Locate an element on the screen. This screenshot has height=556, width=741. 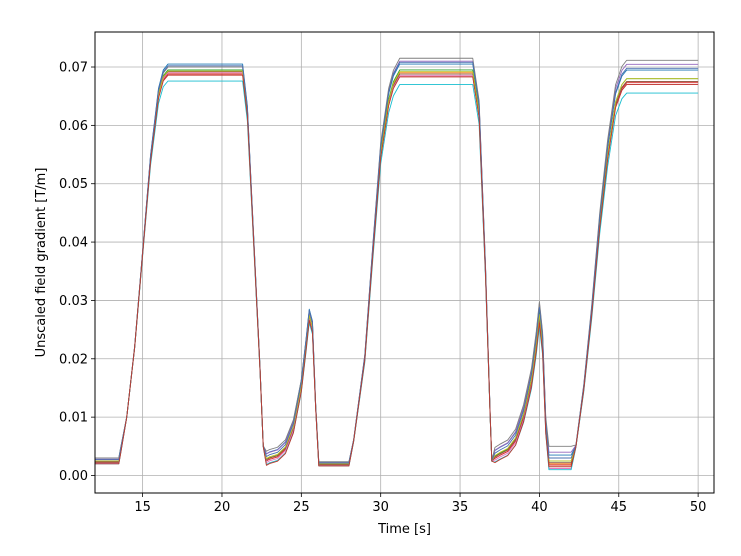
x-axis-label: Time [s] is located at coordinates (404, 529).